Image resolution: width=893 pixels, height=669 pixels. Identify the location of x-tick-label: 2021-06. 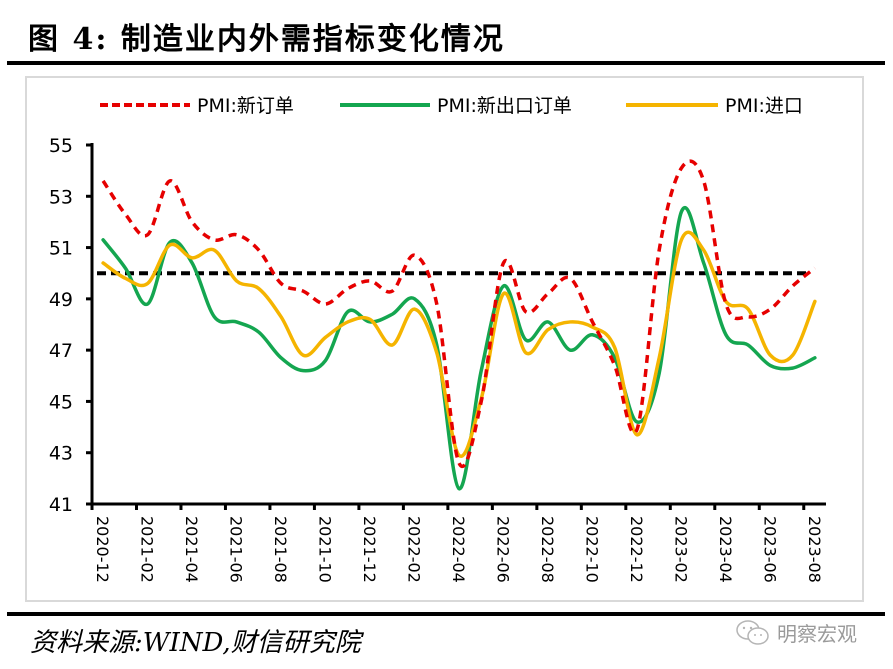
(236, 549).